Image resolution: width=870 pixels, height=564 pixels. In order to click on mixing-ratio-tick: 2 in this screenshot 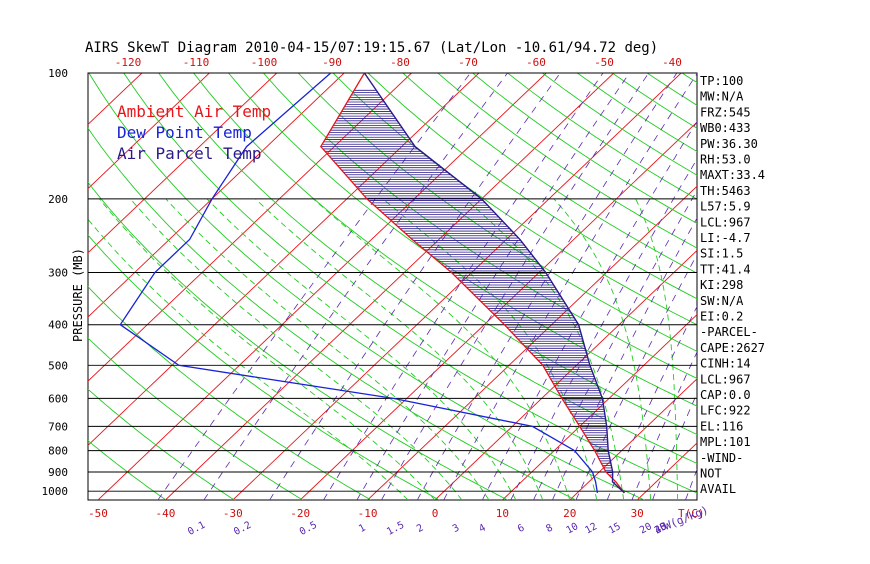, I will do `click(420, 529)`.